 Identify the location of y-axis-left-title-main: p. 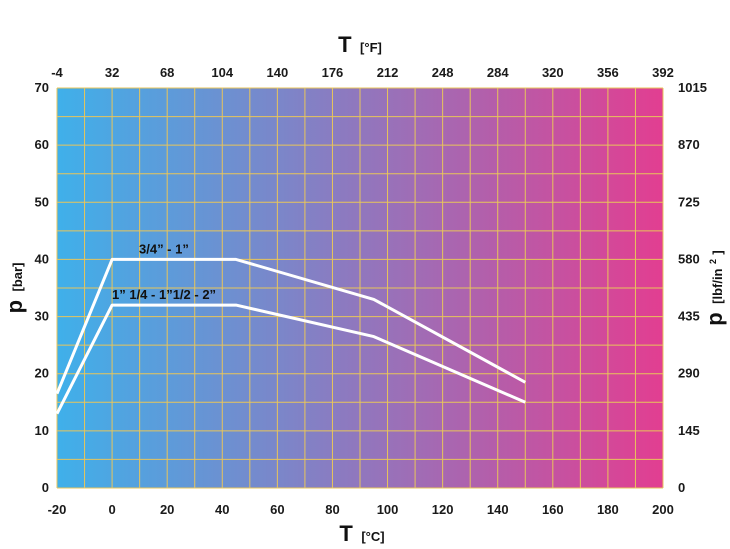
(14, 306).